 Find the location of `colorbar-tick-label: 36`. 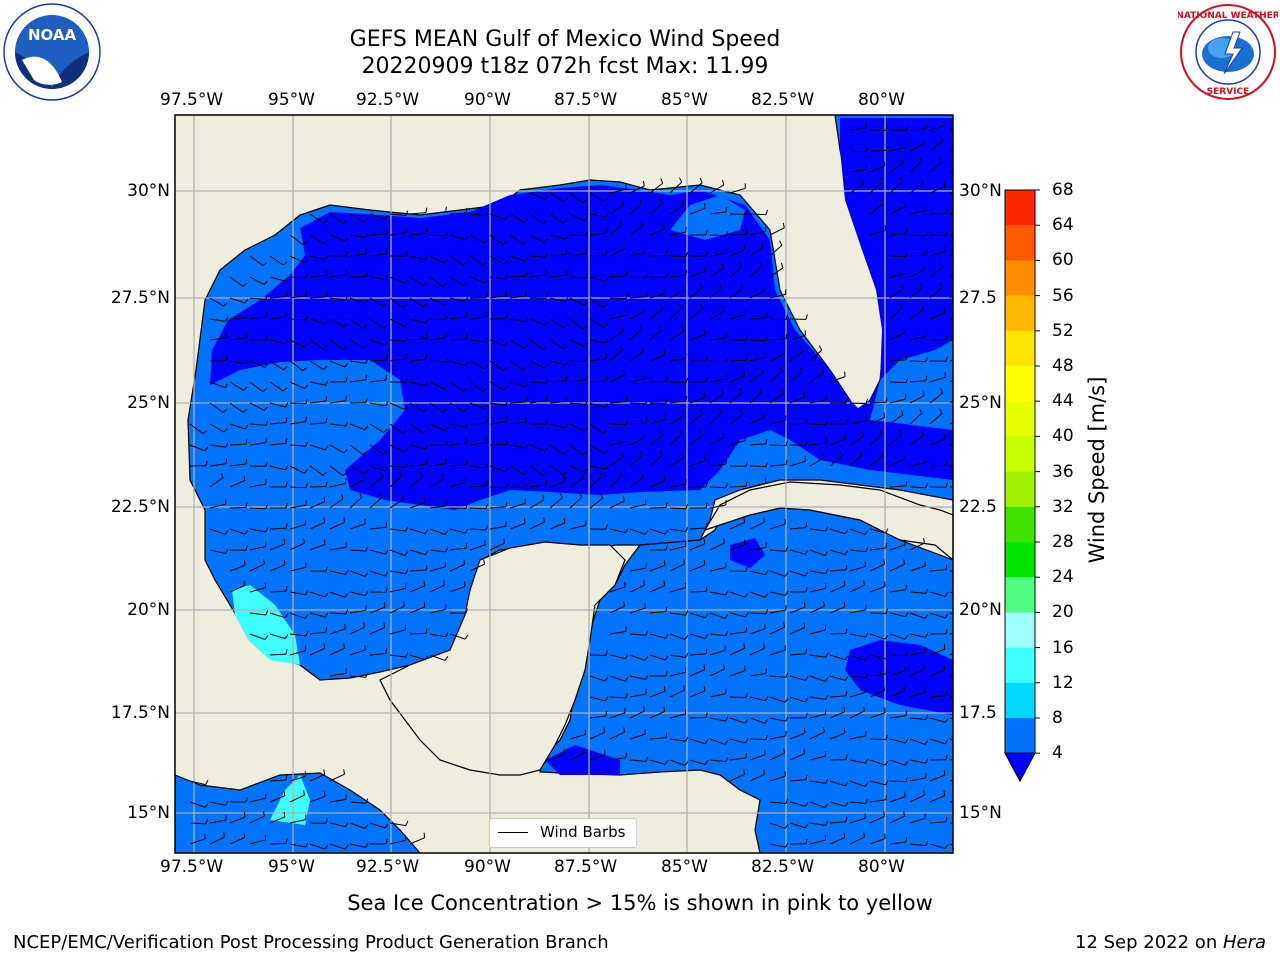

colorbar-tick-label: 36 is located at coordinates (1063, 471).